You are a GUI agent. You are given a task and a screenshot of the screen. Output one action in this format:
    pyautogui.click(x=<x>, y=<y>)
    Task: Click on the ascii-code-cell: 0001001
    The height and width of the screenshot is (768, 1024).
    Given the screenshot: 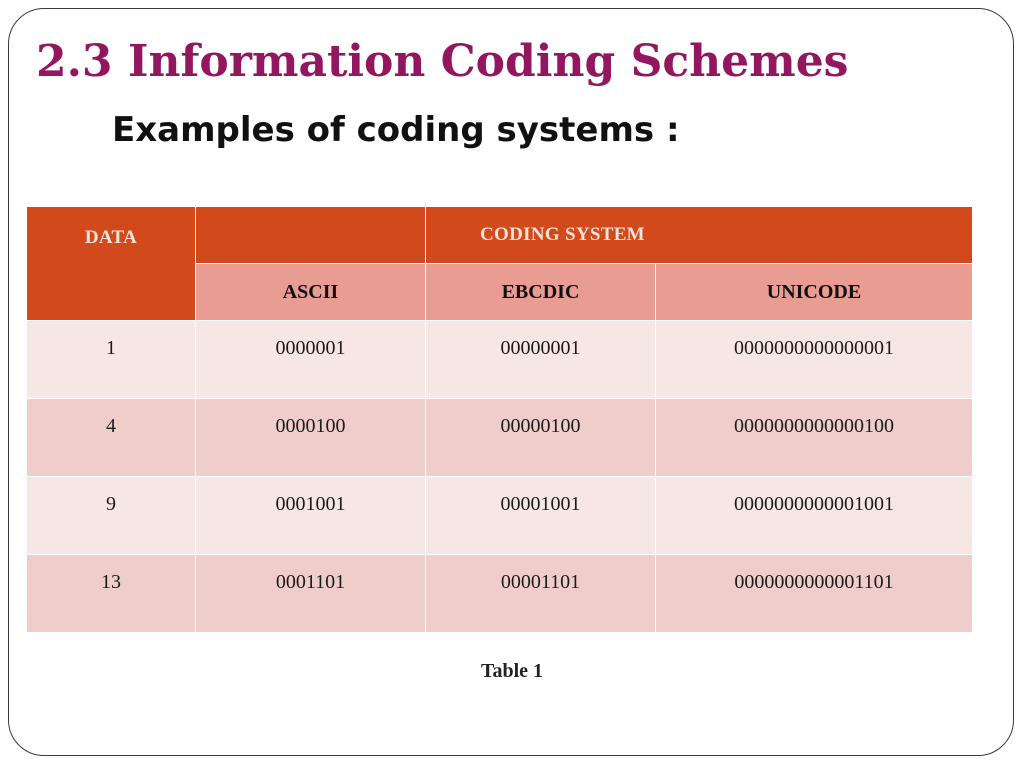 What is the action you would take?
    pyautogui.click(x=310, y=515)
    